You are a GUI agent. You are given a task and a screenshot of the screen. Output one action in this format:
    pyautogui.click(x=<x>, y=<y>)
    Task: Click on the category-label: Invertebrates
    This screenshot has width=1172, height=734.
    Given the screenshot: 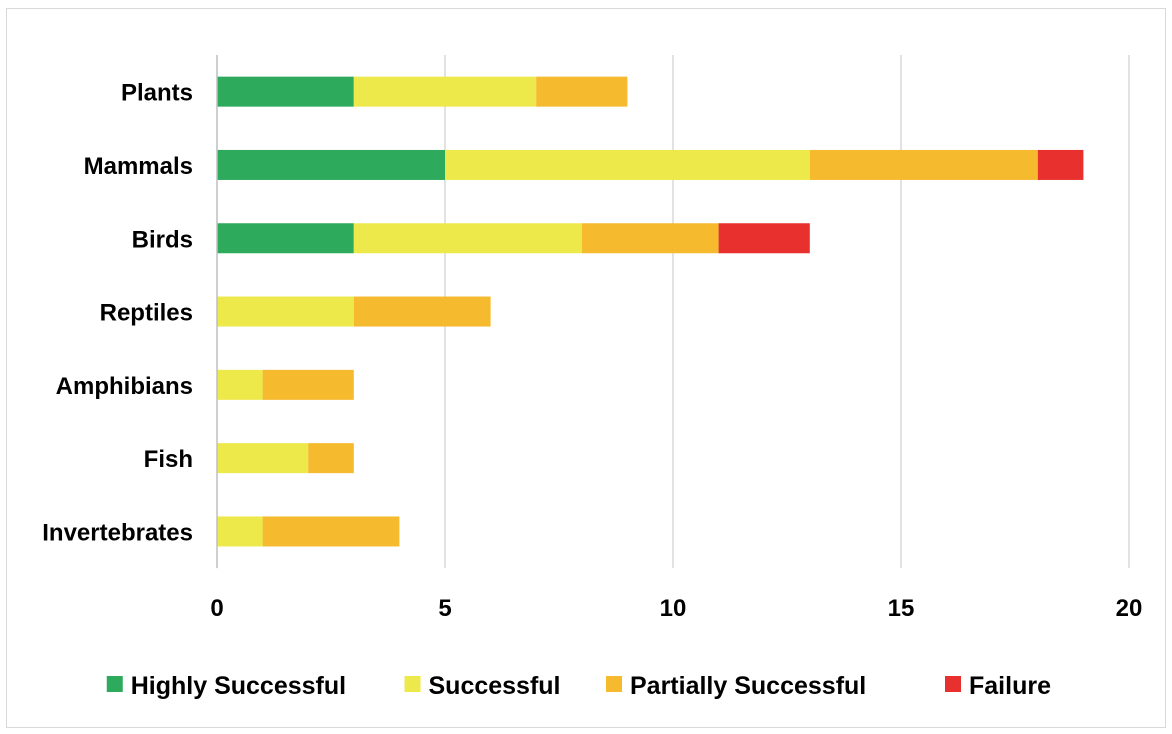 What is the action you would take?
    pyautogui.click(x=117, y=532)
    